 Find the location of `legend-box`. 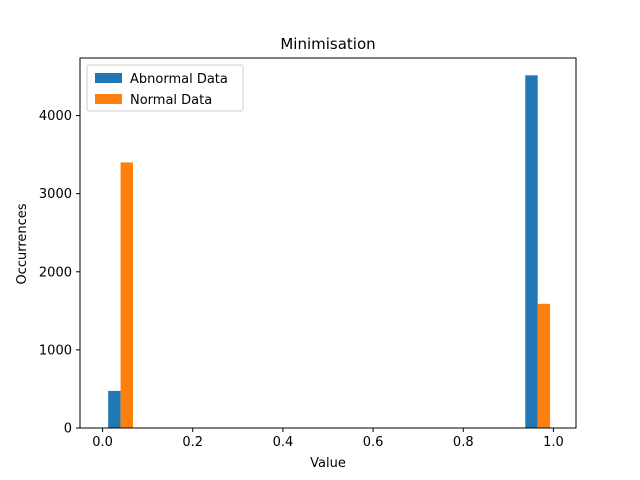

legend-box is located at coordinates (165, 88).